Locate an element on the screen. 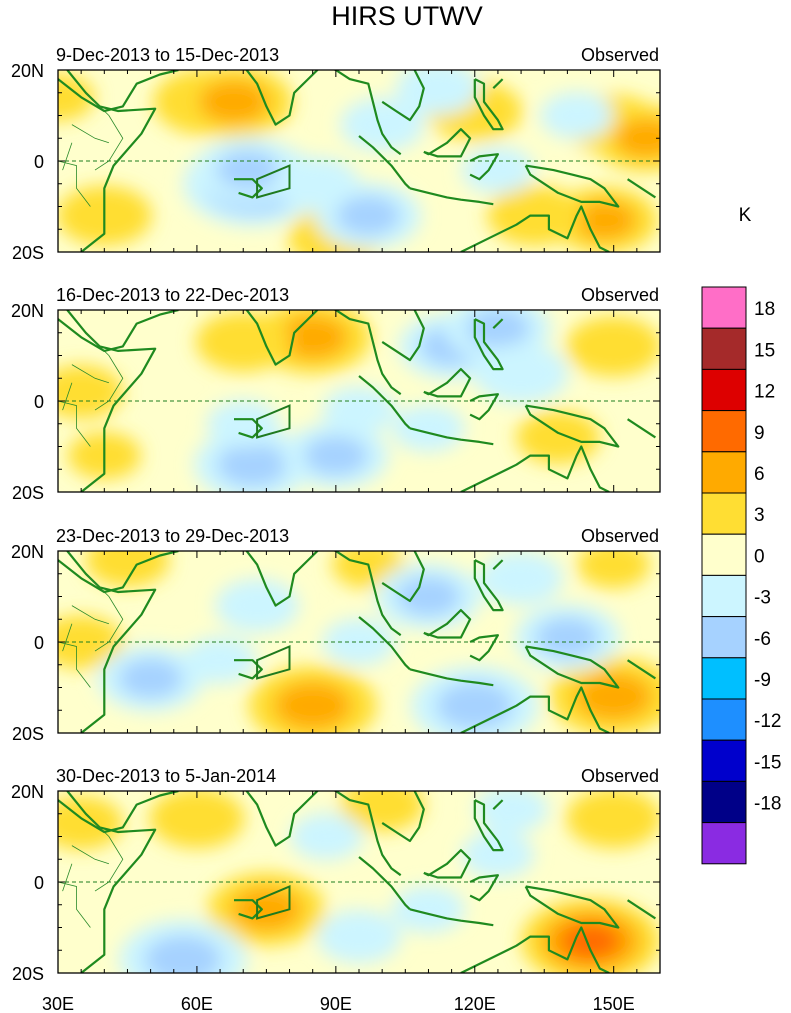 Image resolution: width=791 pixels, height=1013 pixels. colorbar-level-label: 6 is located at coordinates (759, 474).